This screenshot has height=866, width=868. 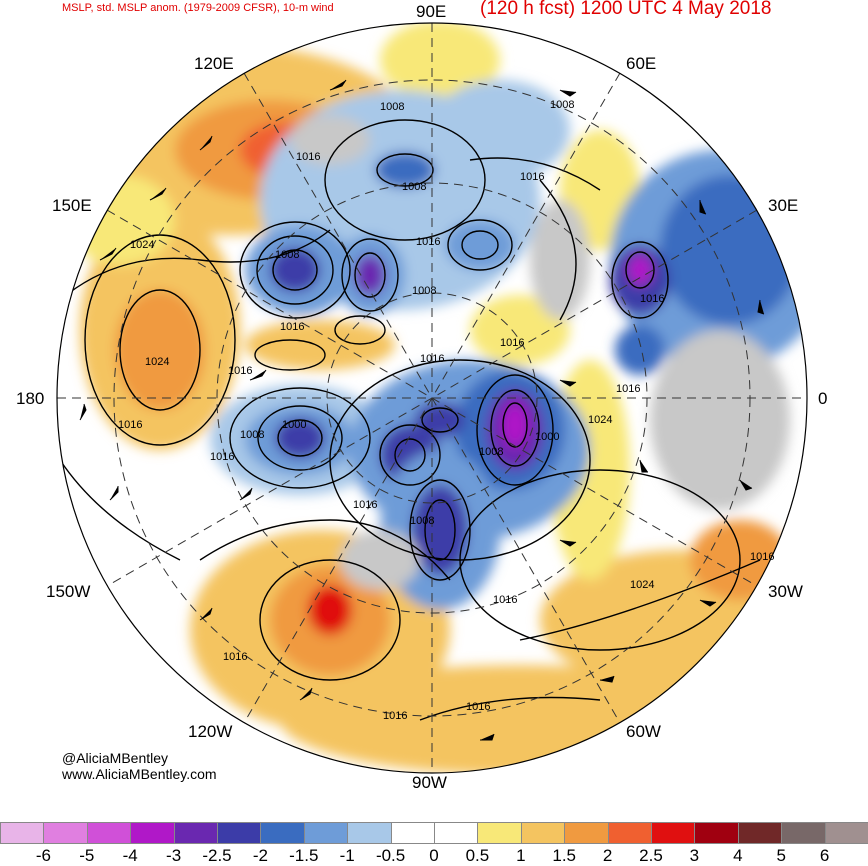 What do you see at coordinates (781, 855) in the screenshot?
I see `colorbar-tick-label: 5` at bounding box center [781, 855].